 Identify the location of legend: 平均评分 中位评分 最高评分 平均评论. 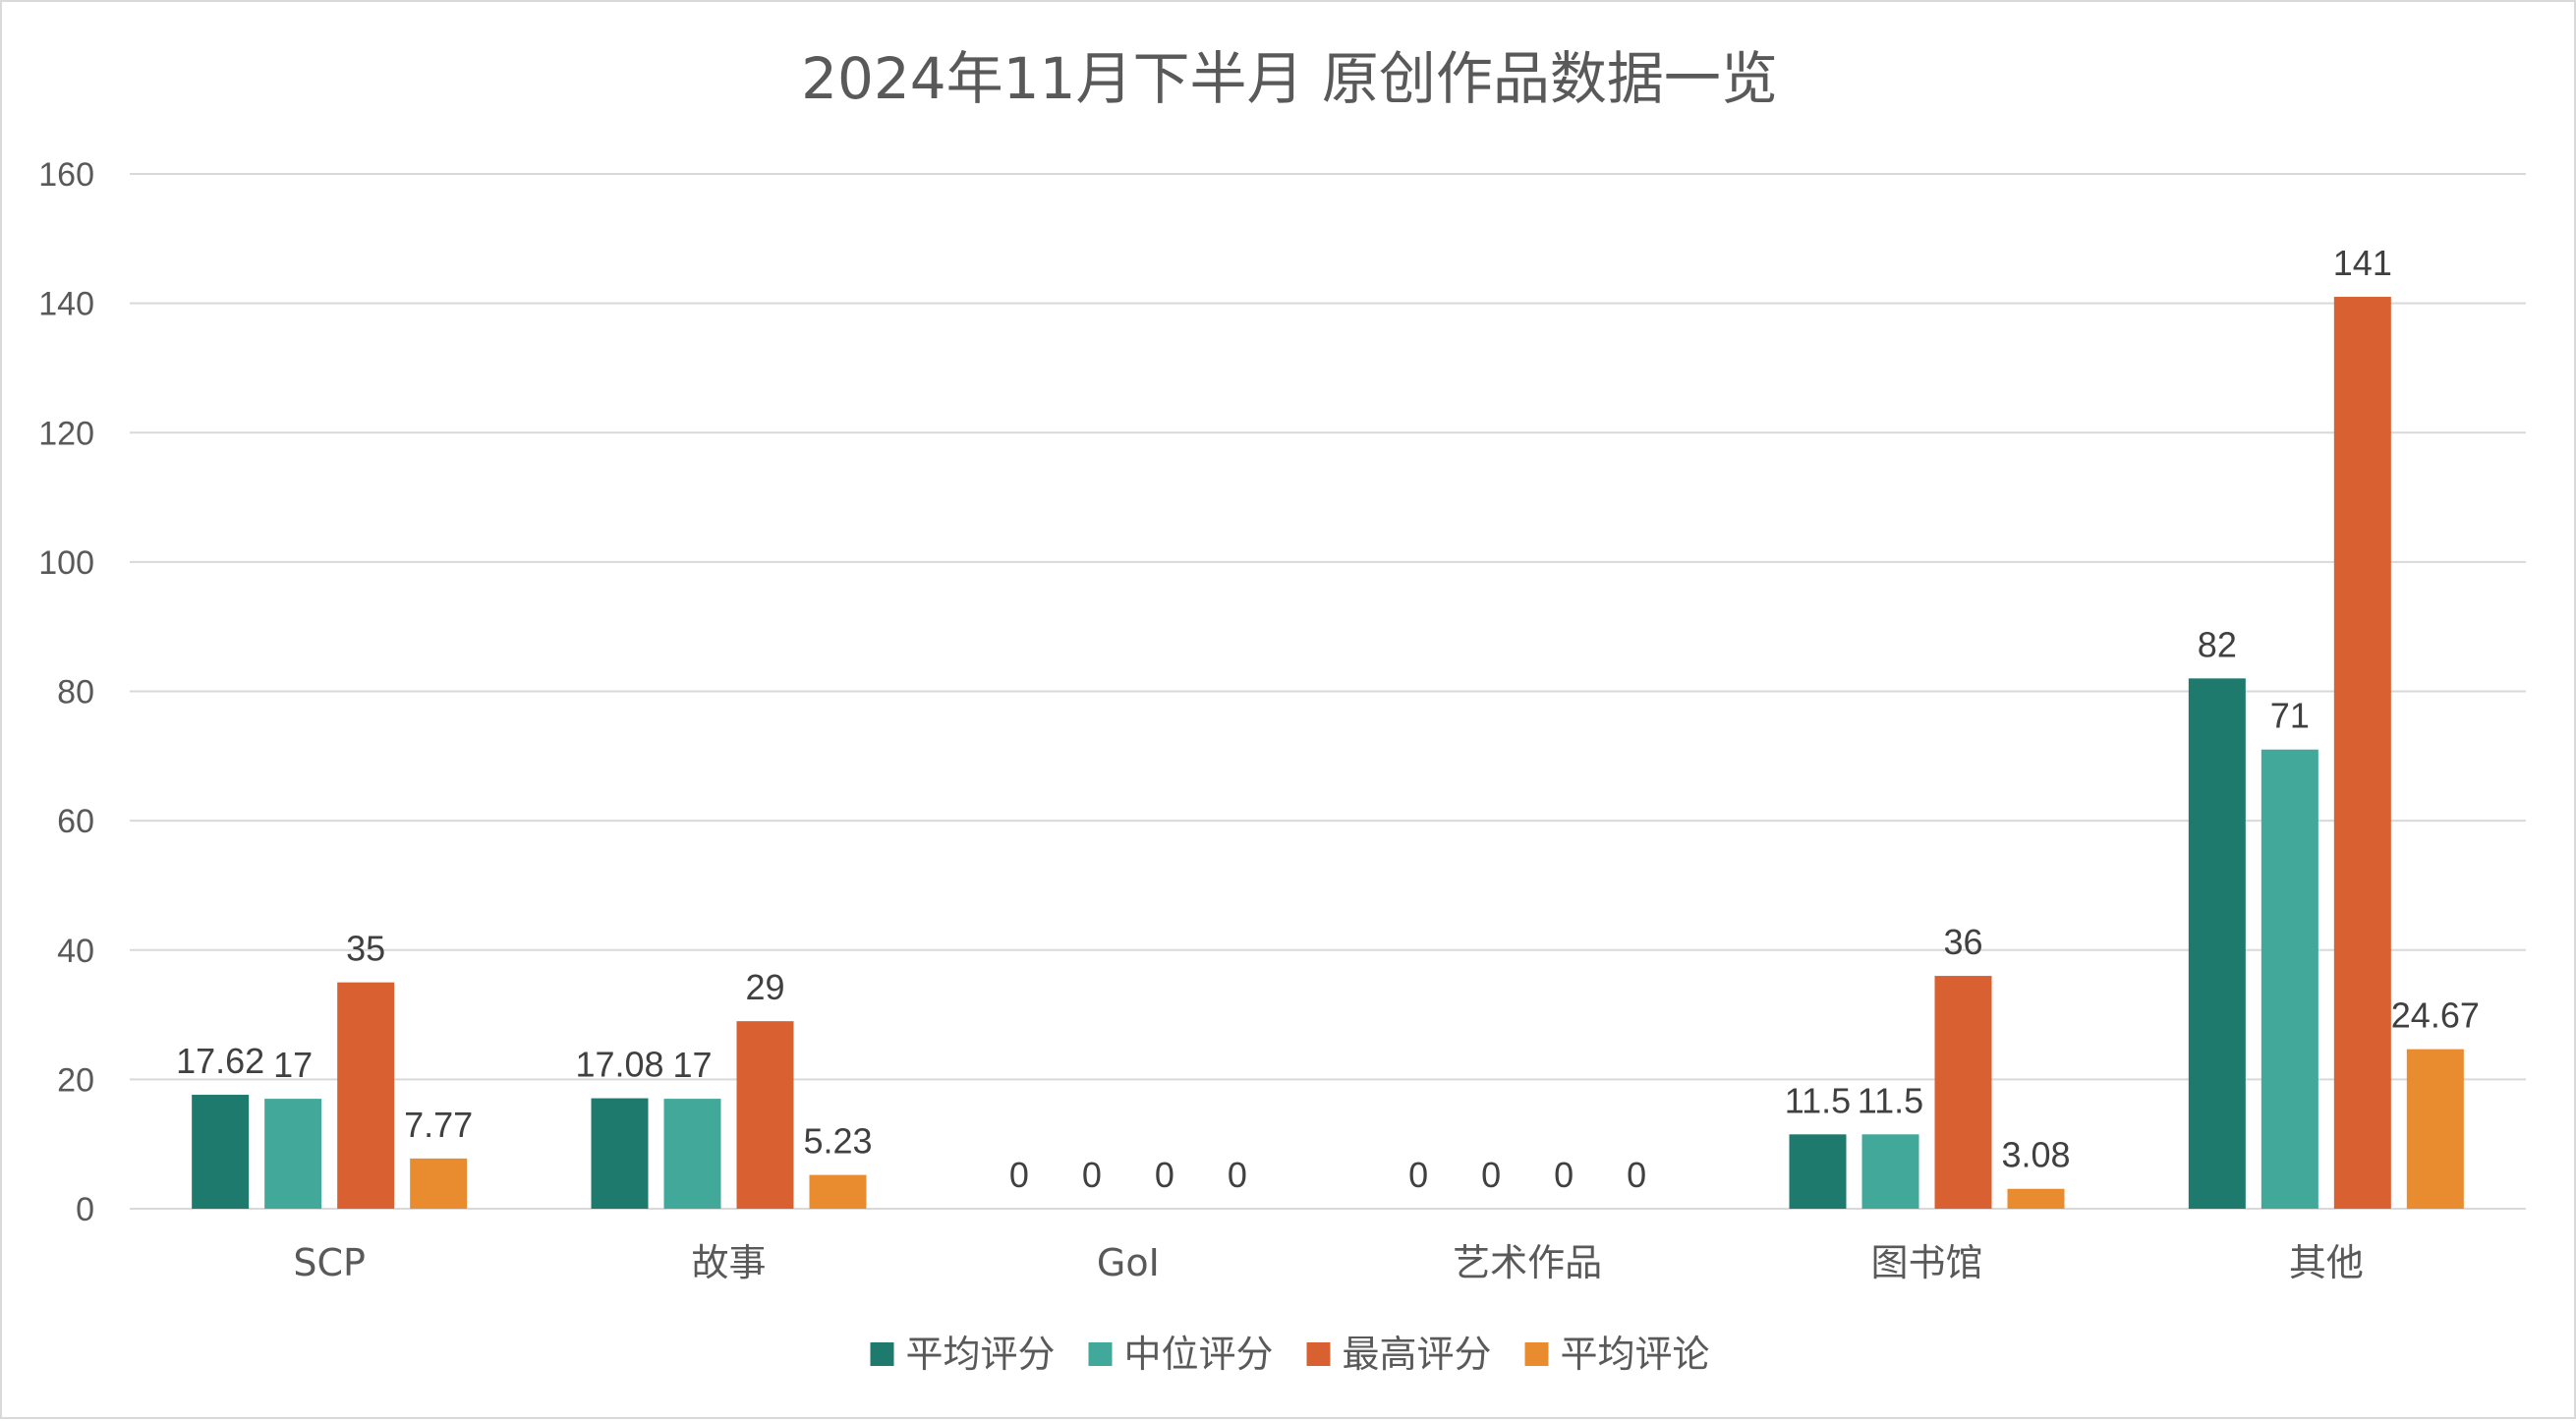
(1290, 1354).